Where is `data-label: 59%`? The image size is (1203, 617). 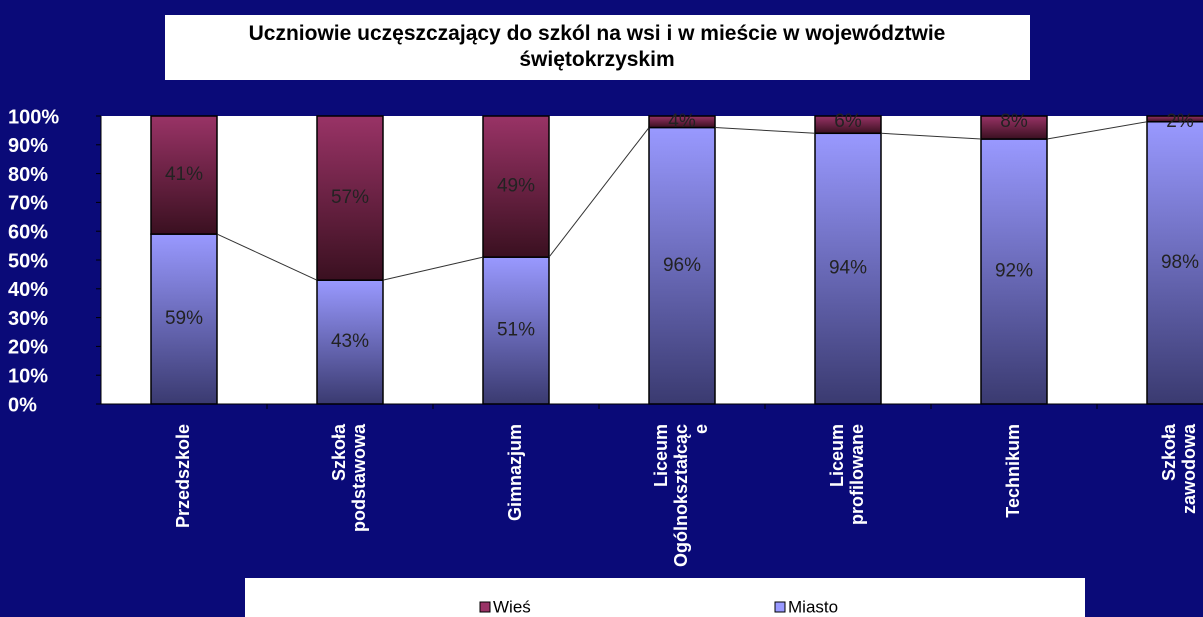
data-label: 59% is located at coordinates (184, 318).